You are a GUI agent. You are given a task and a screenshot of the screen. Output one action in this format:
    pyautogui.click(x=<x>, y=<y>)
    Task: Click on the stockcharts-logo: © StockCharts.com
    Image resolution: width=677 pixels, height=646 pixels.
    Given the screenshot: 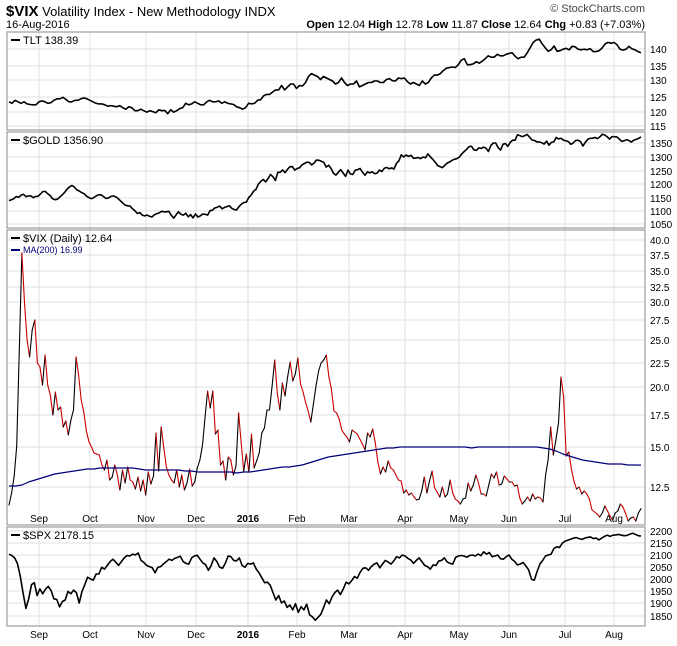 What is the action you would take?
    pyautogui.click(x=597, y=9)
    